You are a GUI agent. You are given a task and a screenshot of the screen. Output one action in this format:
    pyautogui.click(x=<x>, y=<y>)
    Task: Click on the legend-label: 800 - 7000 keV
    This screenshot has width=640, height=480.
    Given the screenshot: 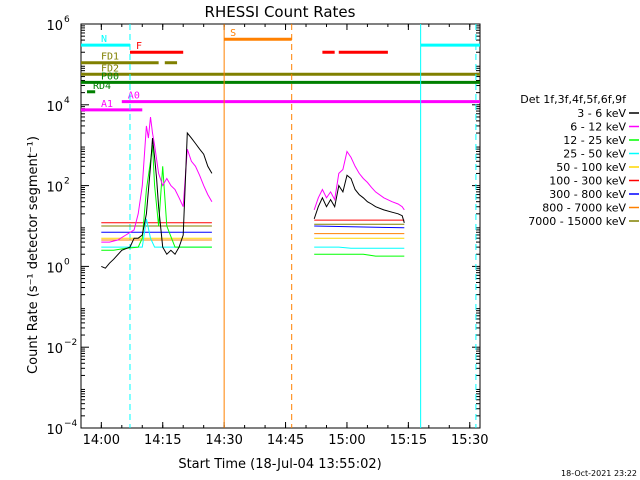 What is the action you would take?
    pyautogui.click(x=584, y=208)
    